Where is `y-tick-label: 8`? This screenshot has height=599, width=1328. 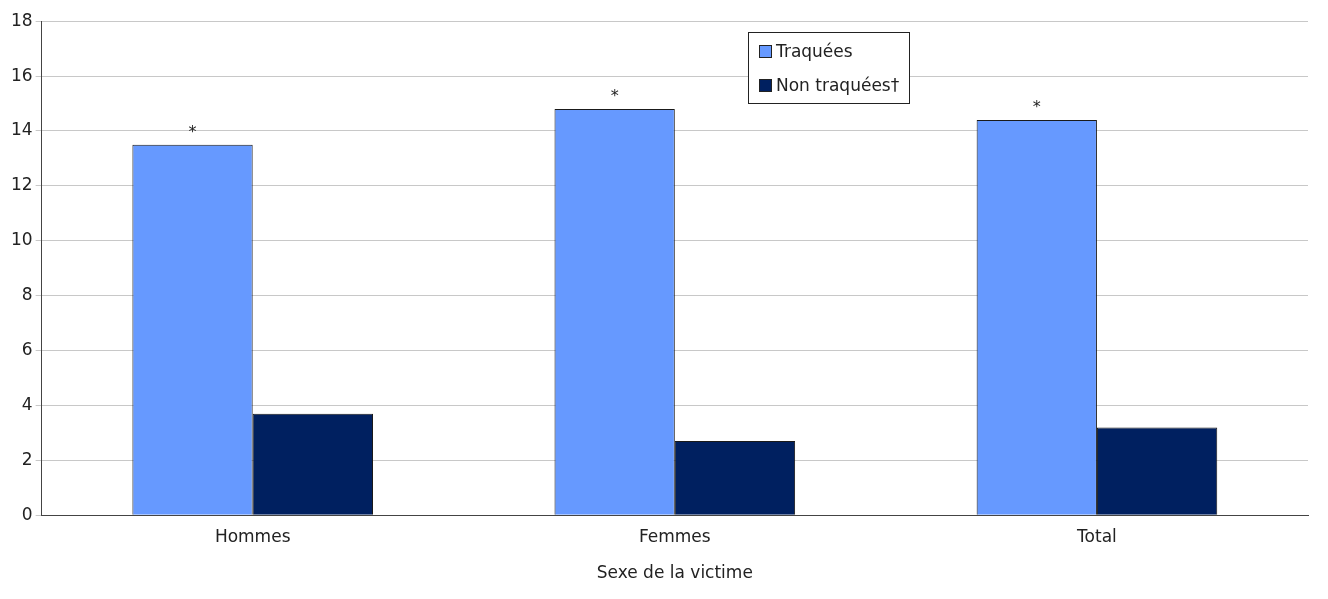
y-tick-label: 8 is located at coordinates (27, 294).